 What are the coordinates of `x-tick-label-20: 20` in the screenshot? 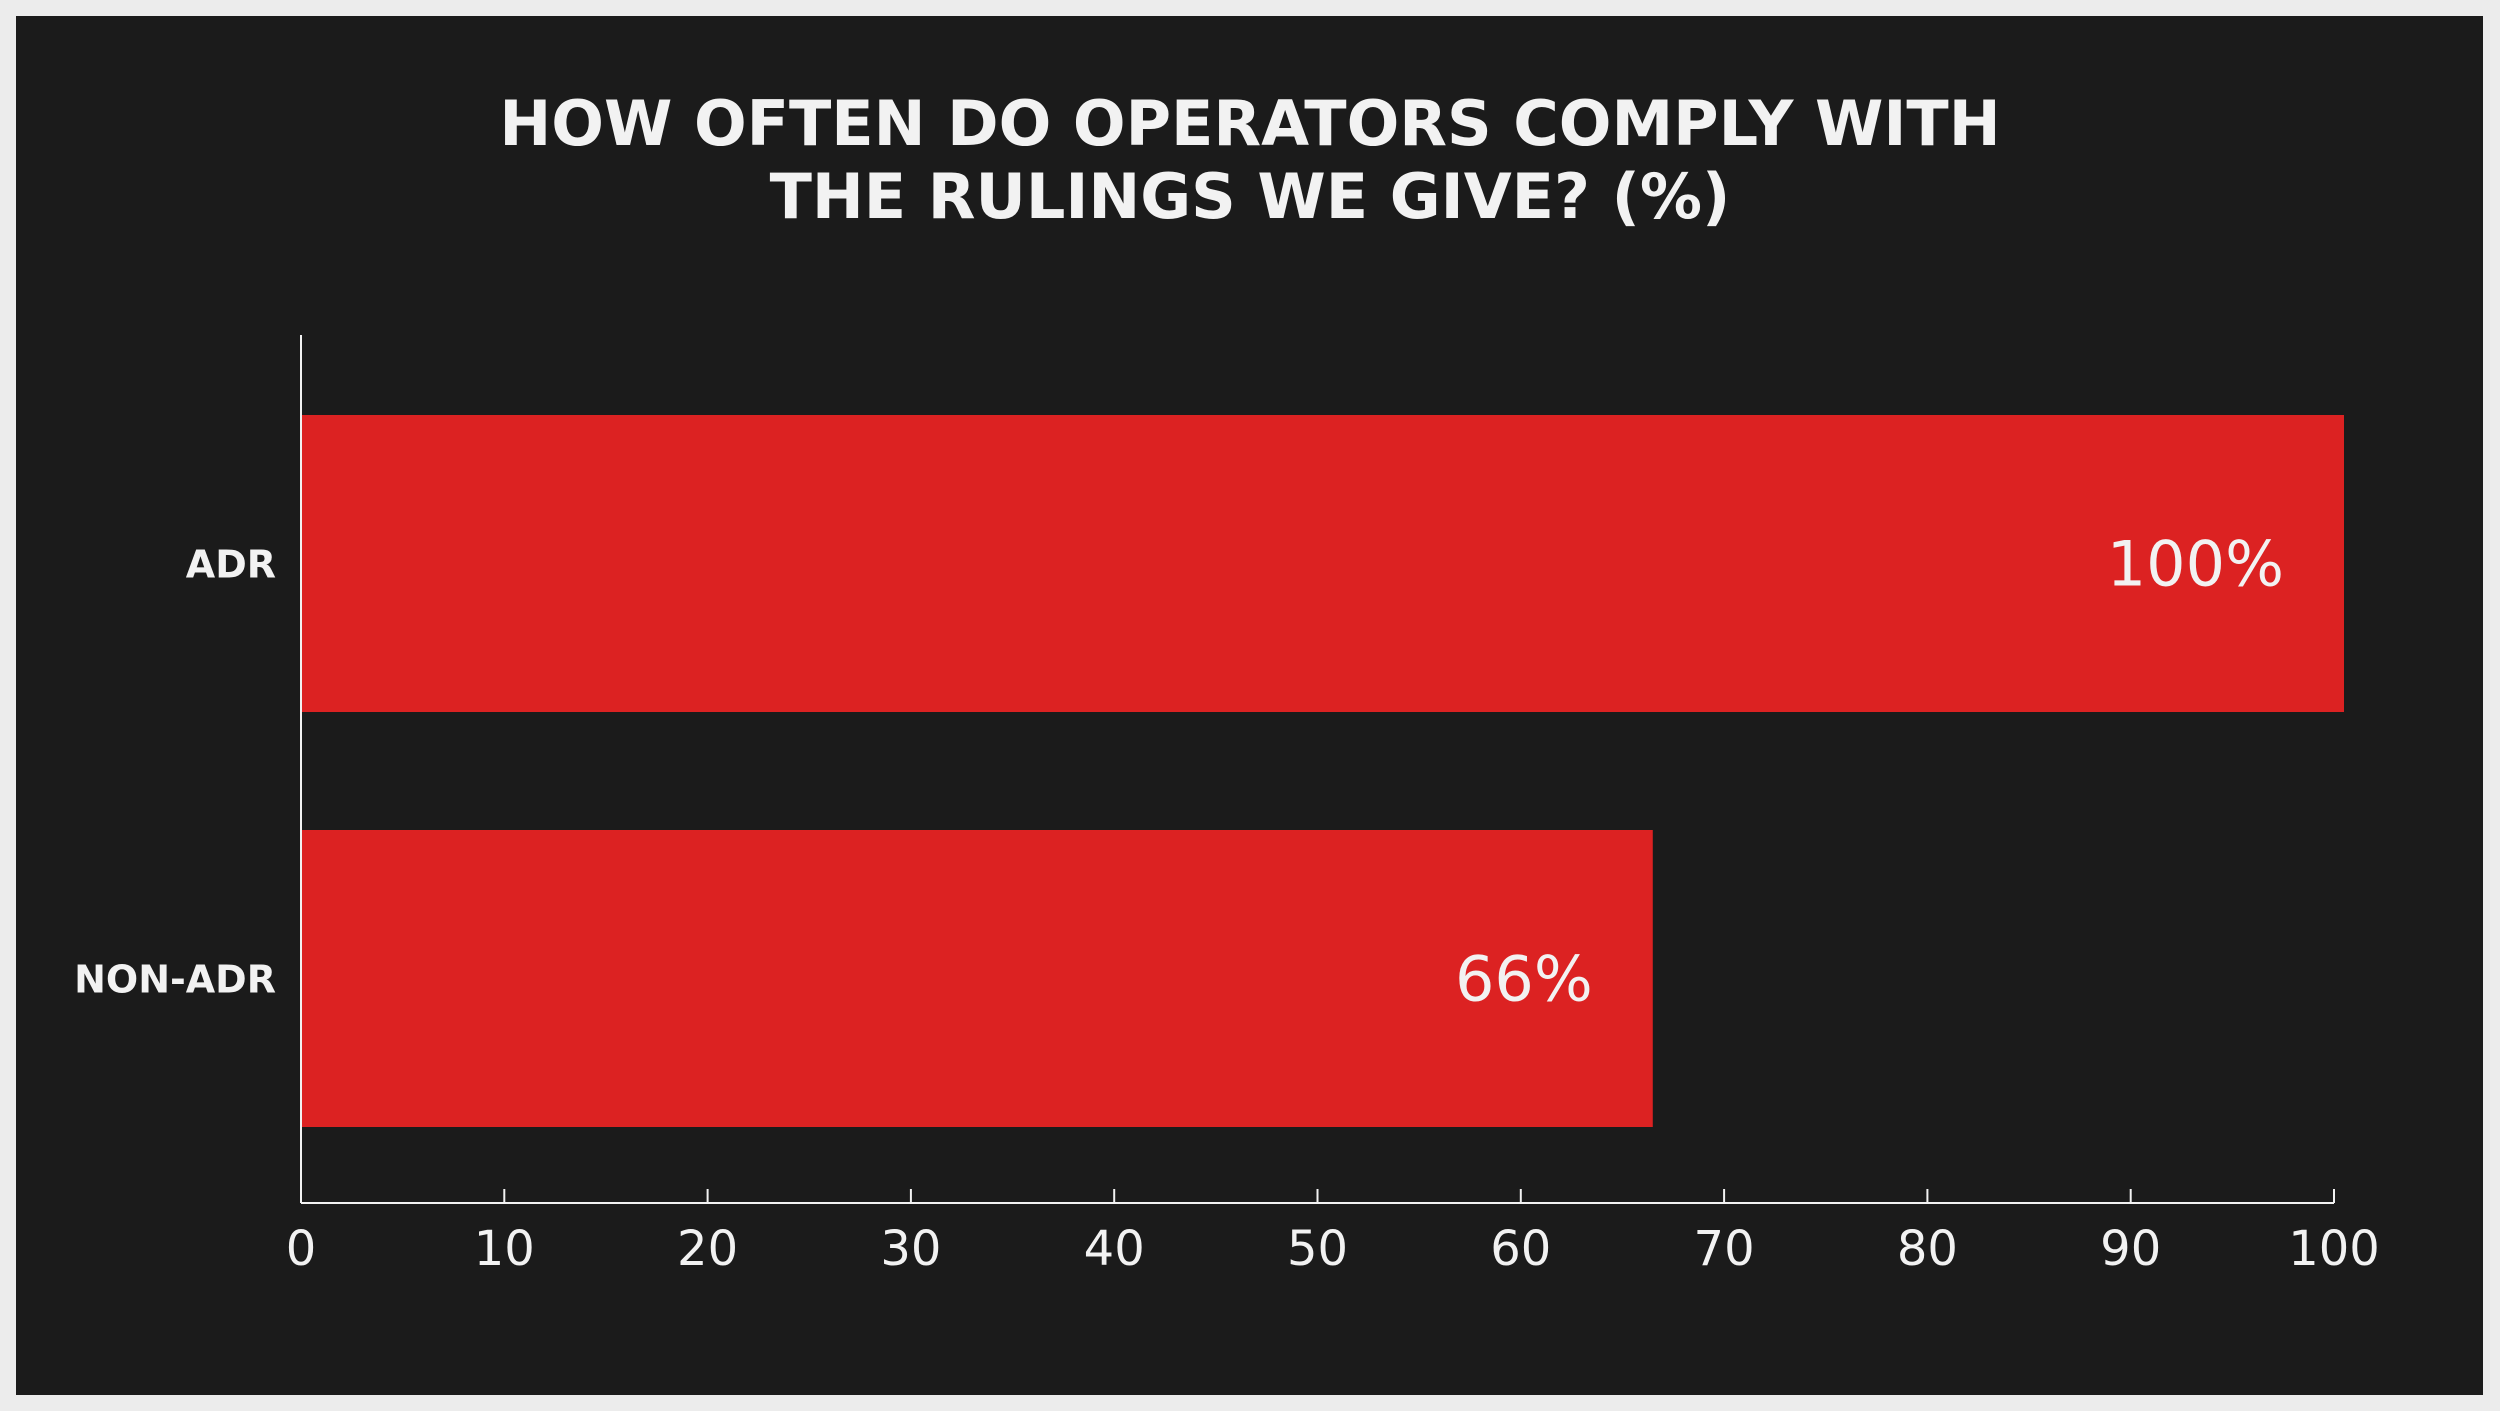 It's located at (707, 1249).